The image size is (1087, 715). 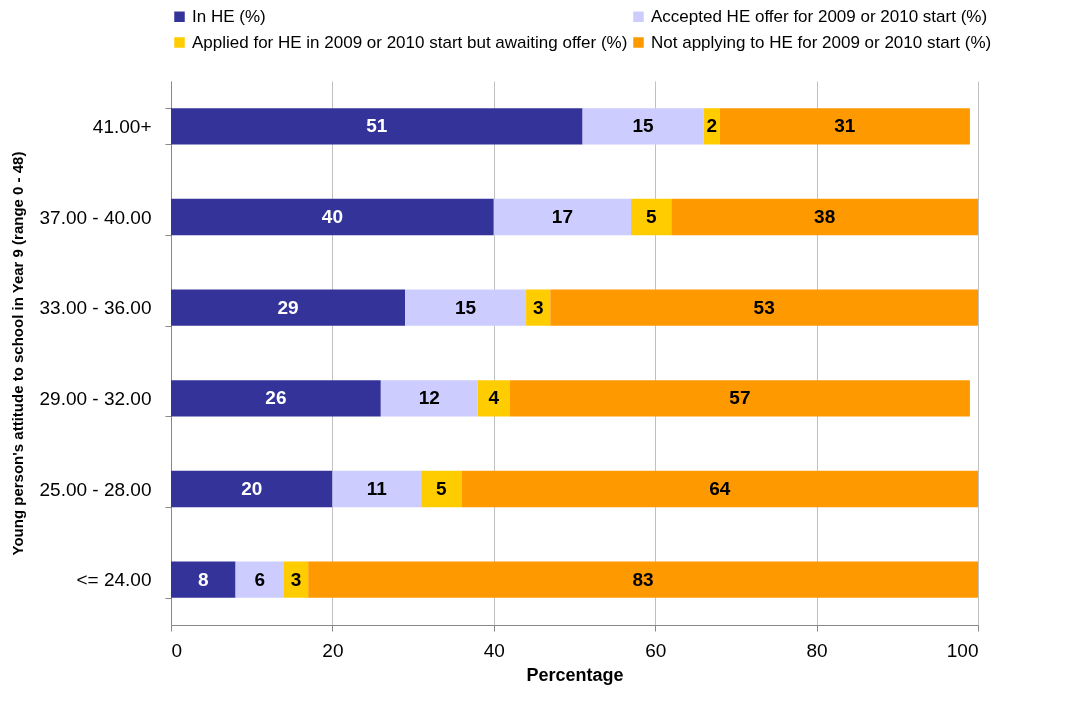 What do you see at coordinates (203, 579) in the screenshot?
I see `data-label: 8` at bounding box center [203, 579].